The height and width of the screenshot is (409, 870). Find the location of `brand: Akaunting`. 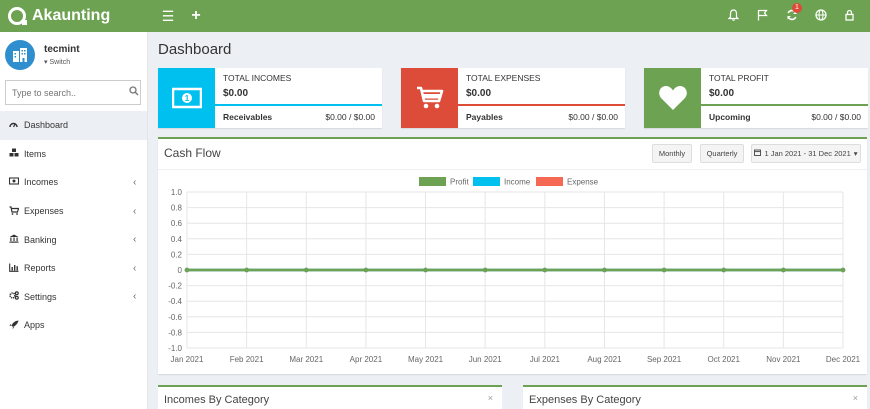

brand: Akaunting is located at coordinates (74, 16).